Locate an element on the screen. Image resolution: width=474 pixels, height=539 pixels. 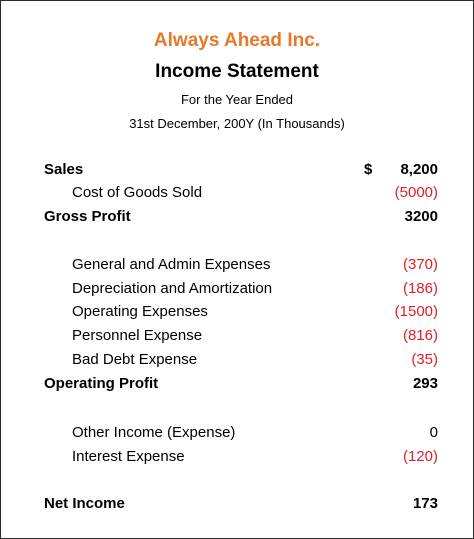
row-amount: (186) is located at coordinates (420, 288).